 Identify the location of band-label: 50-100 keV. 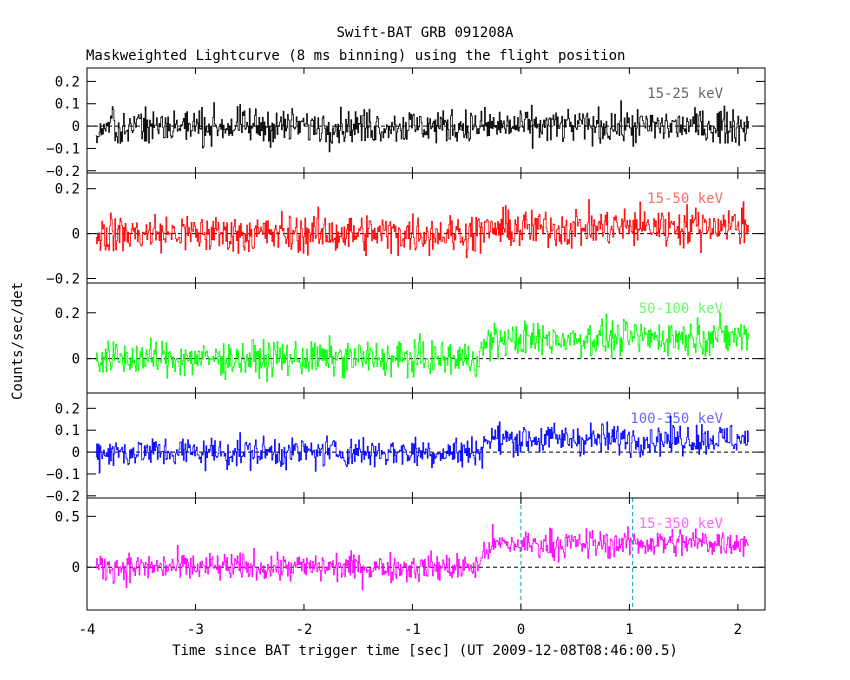
(681, 309).